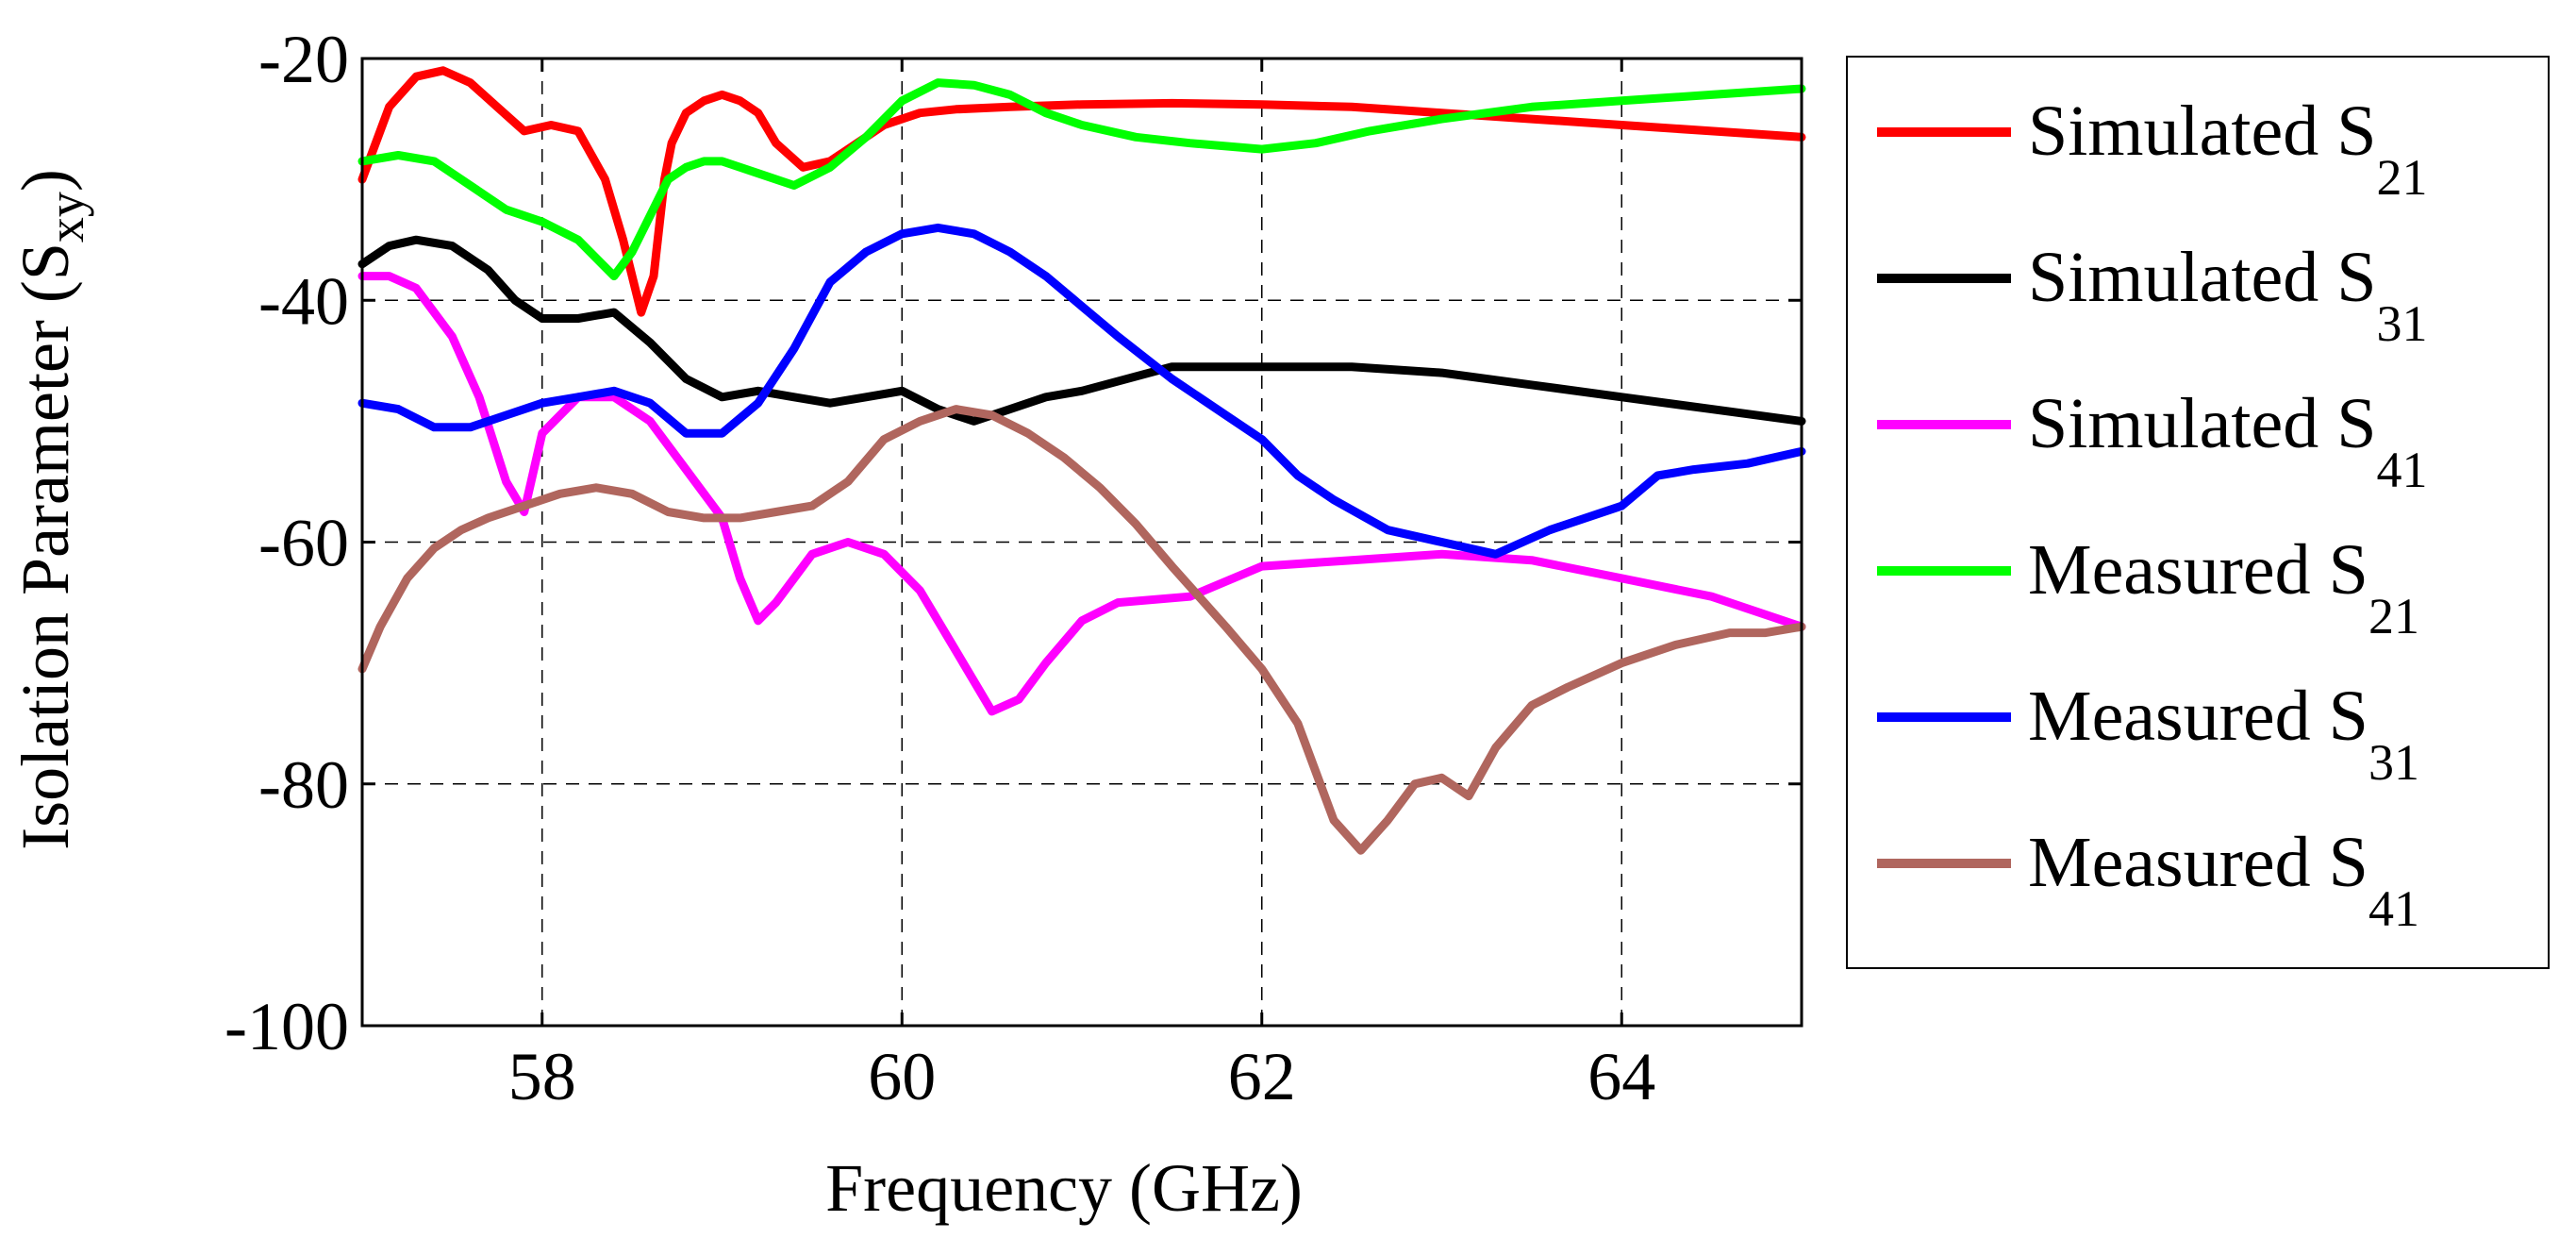  I want to click on legend-label-simulated-s41: Simulated S41, so click(2227, 441).